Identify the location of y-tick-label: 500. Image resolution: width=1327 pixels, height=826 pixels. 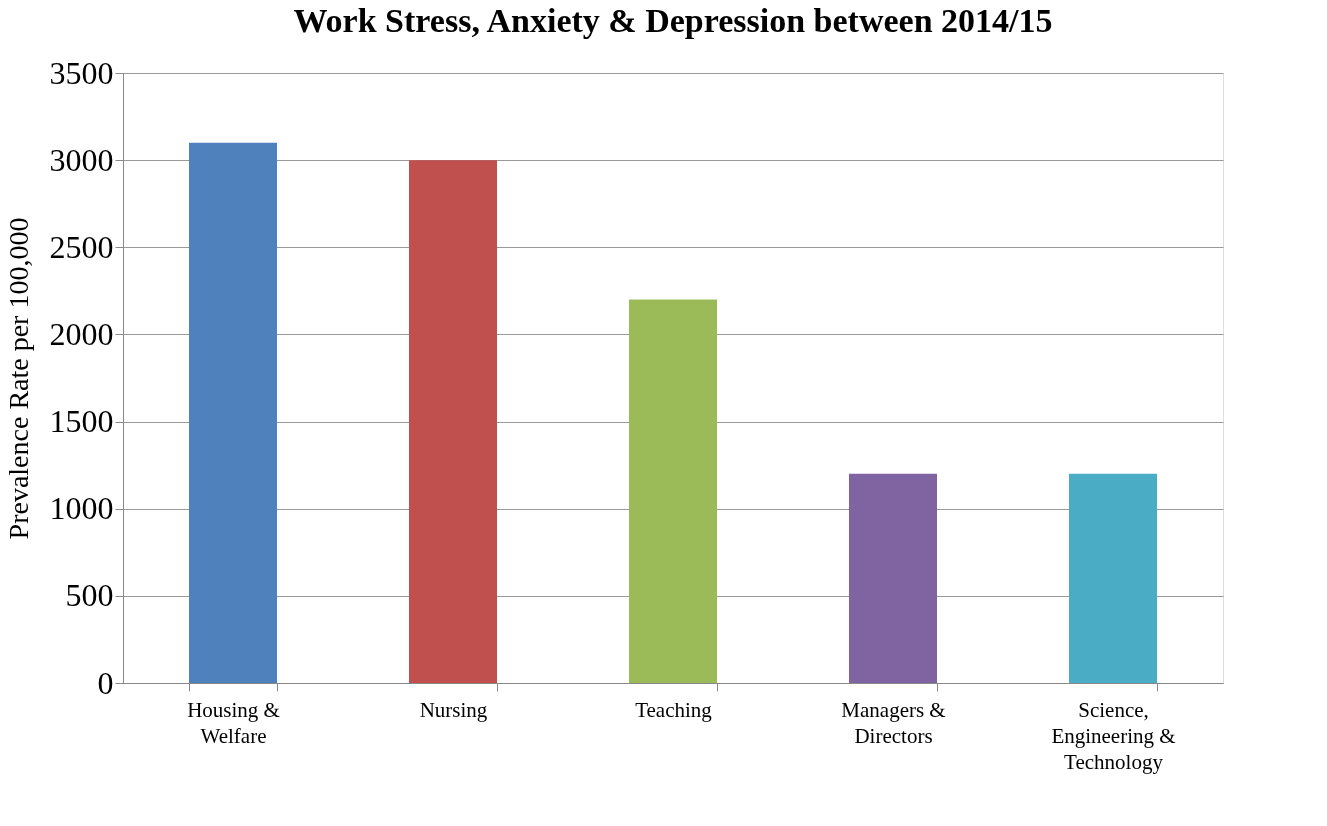
(89, 595).